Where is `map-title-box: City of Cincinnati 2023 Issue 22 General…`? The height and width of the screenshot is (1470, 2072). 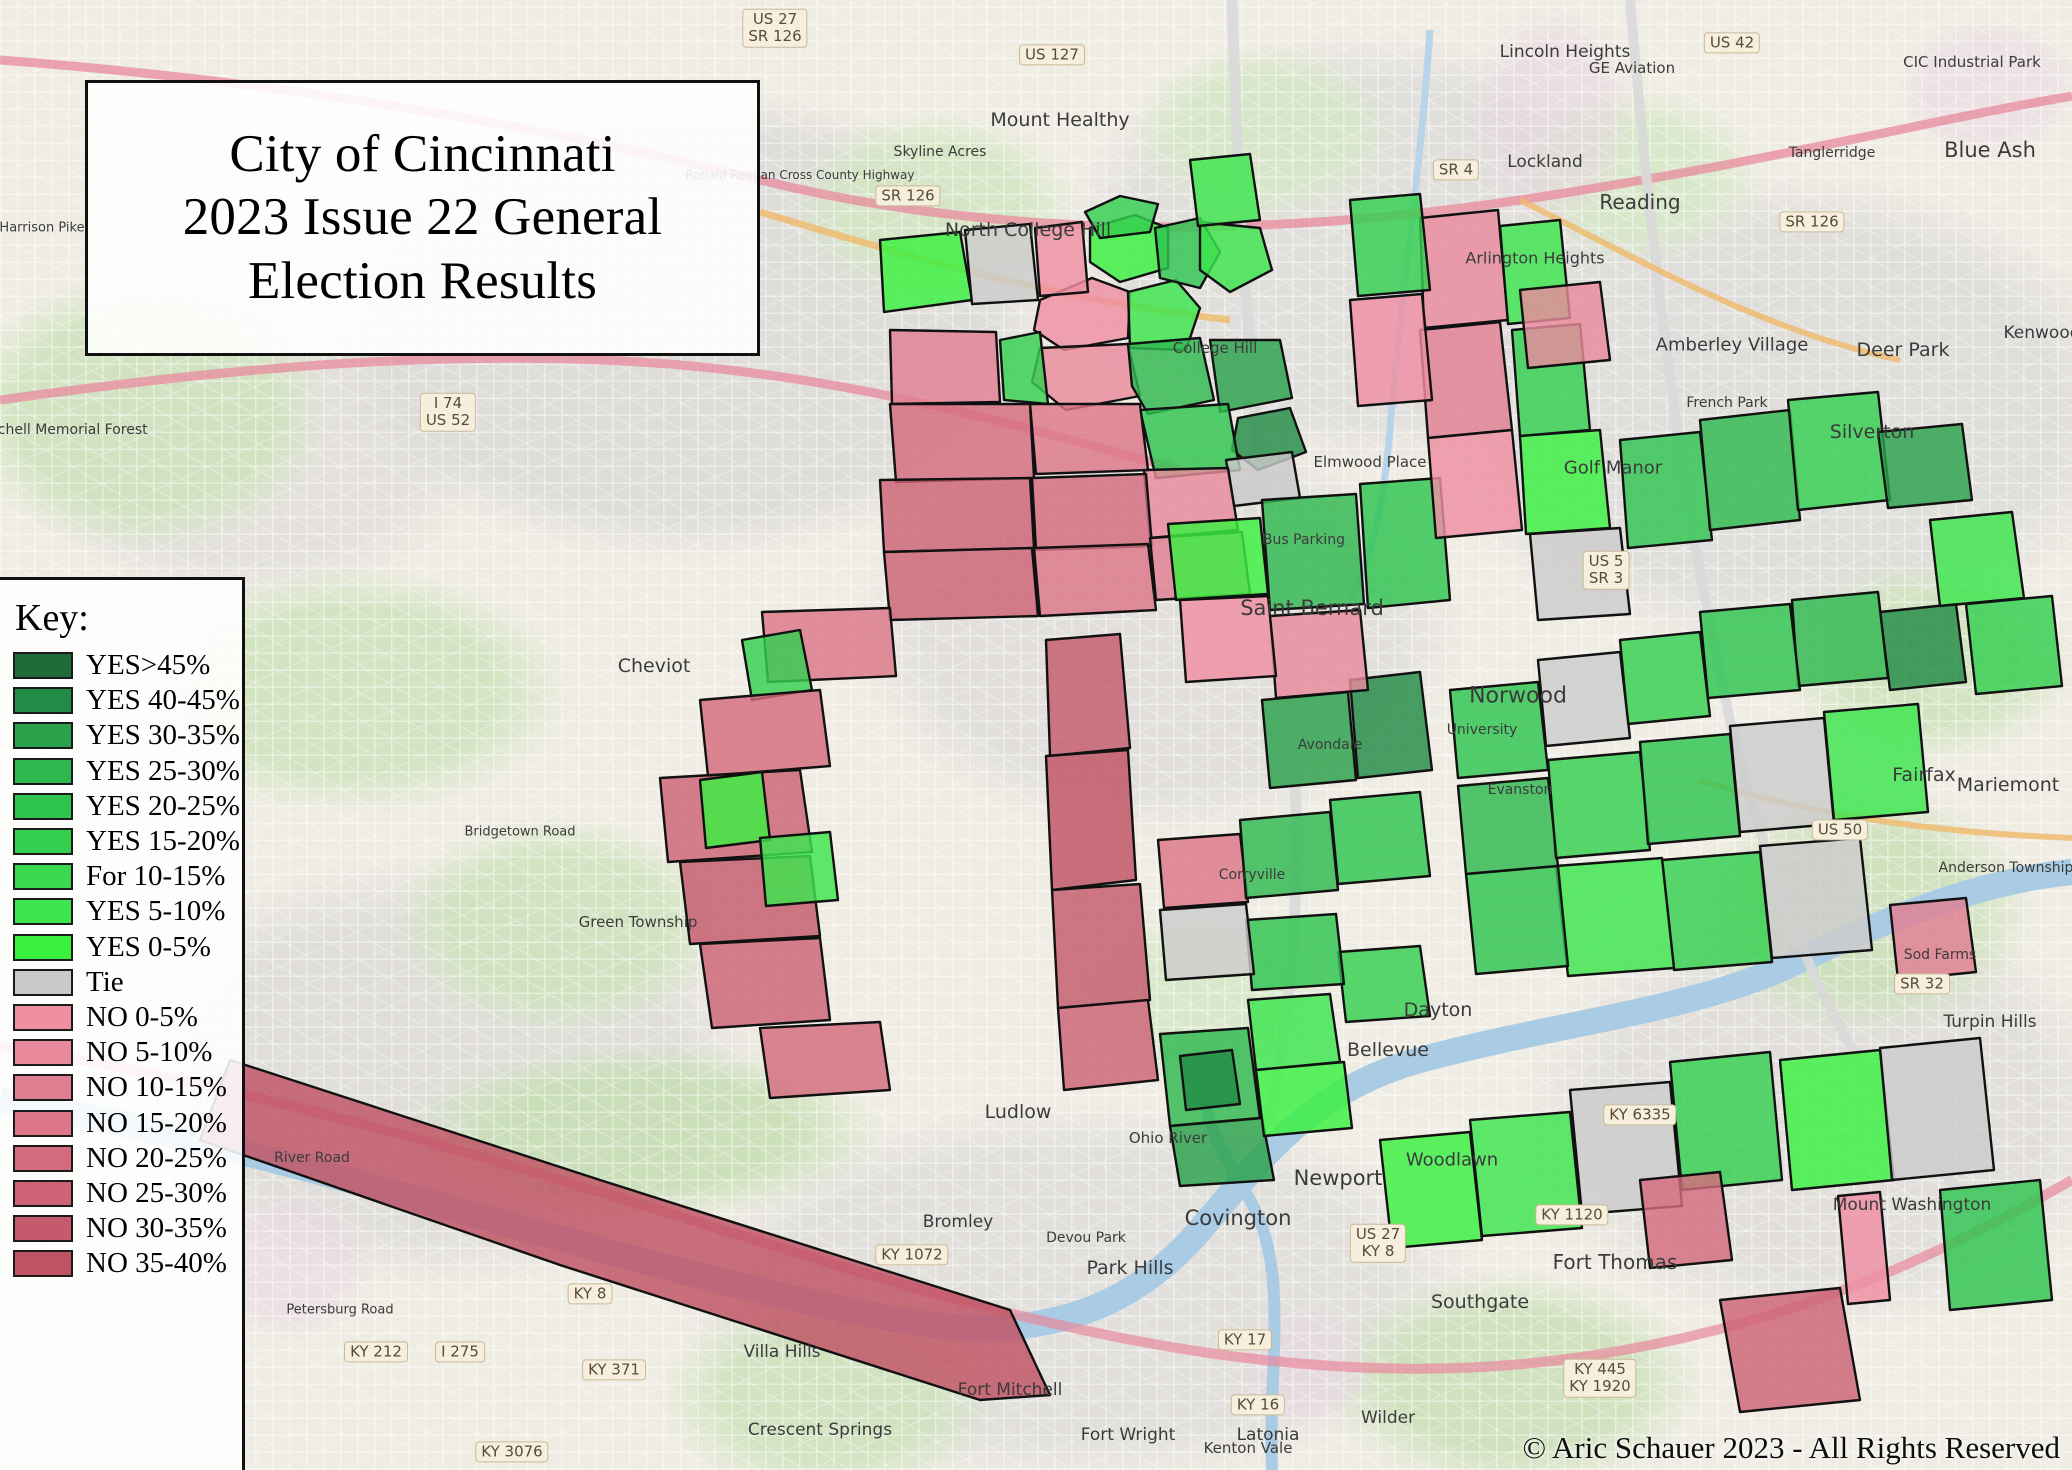
map-title-box: City of Cincinnati 2023 Issue 22 General… is located at coordinates (422, 218).